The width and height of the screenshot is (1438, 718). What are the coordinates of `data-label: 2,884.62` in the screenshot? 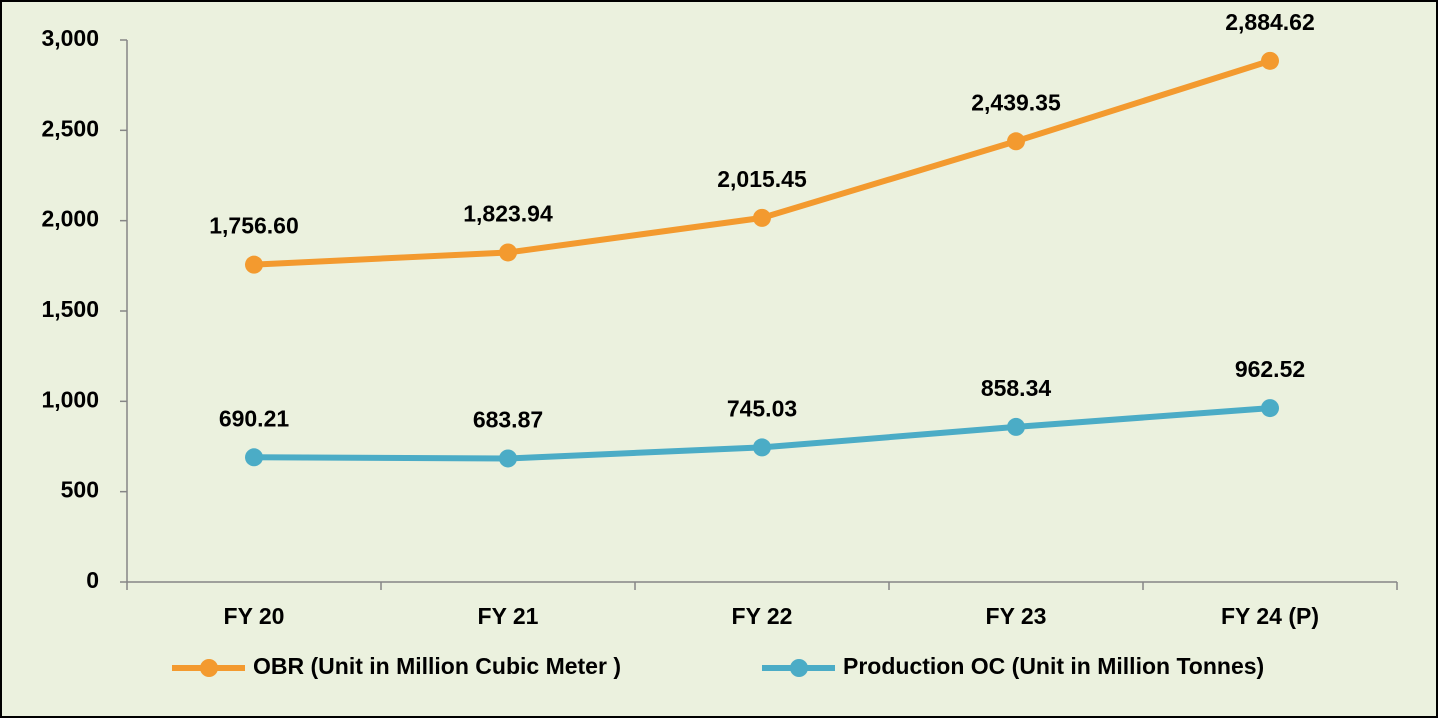 It's located at (1270, 22).